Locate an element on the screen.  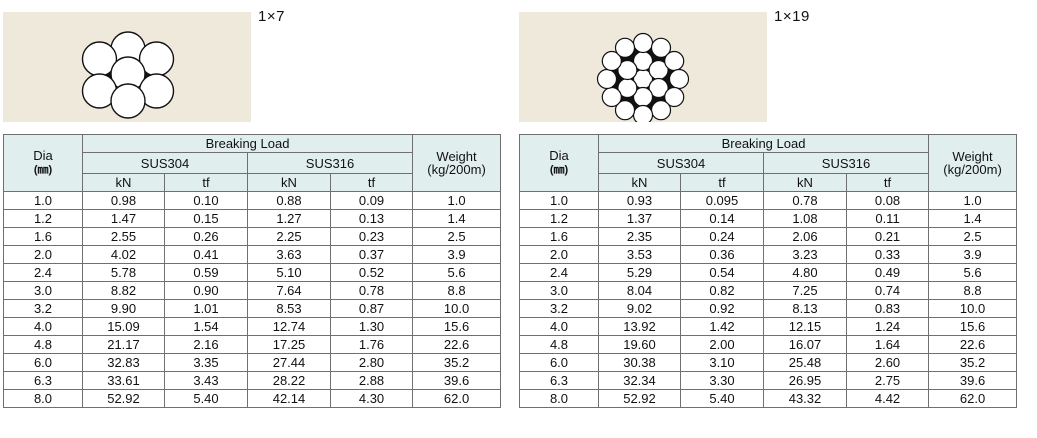
cell-sus304-tf: 0.10 is located at coordinates (206, 200).